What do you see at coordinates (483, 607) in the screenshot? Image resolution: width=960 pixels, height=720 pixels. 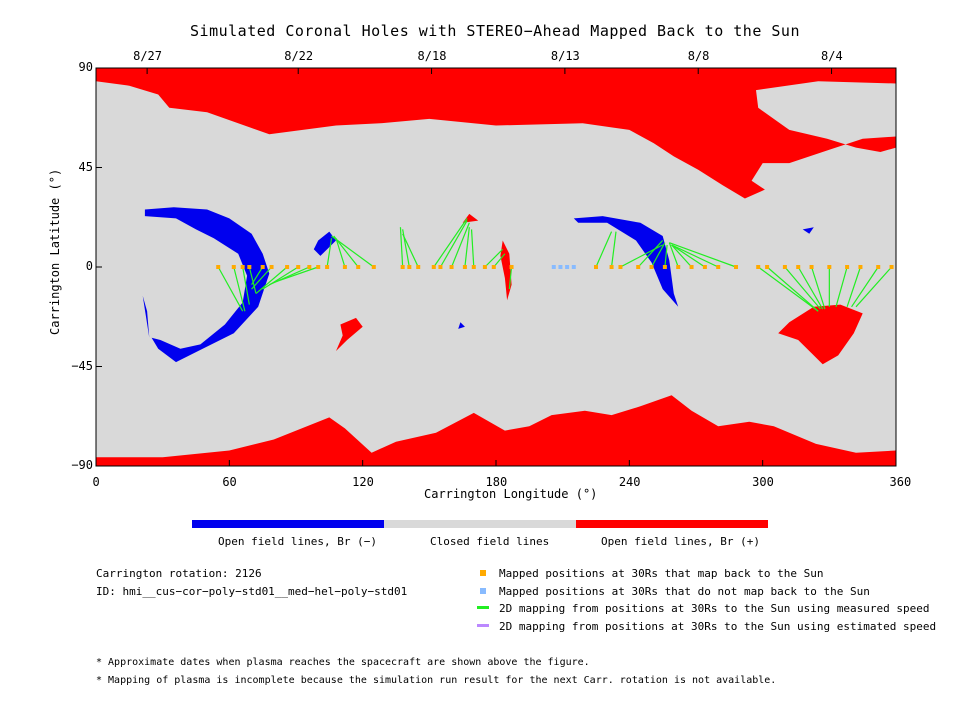 I see `legend-measured-line` at bounding box center [483, 607].